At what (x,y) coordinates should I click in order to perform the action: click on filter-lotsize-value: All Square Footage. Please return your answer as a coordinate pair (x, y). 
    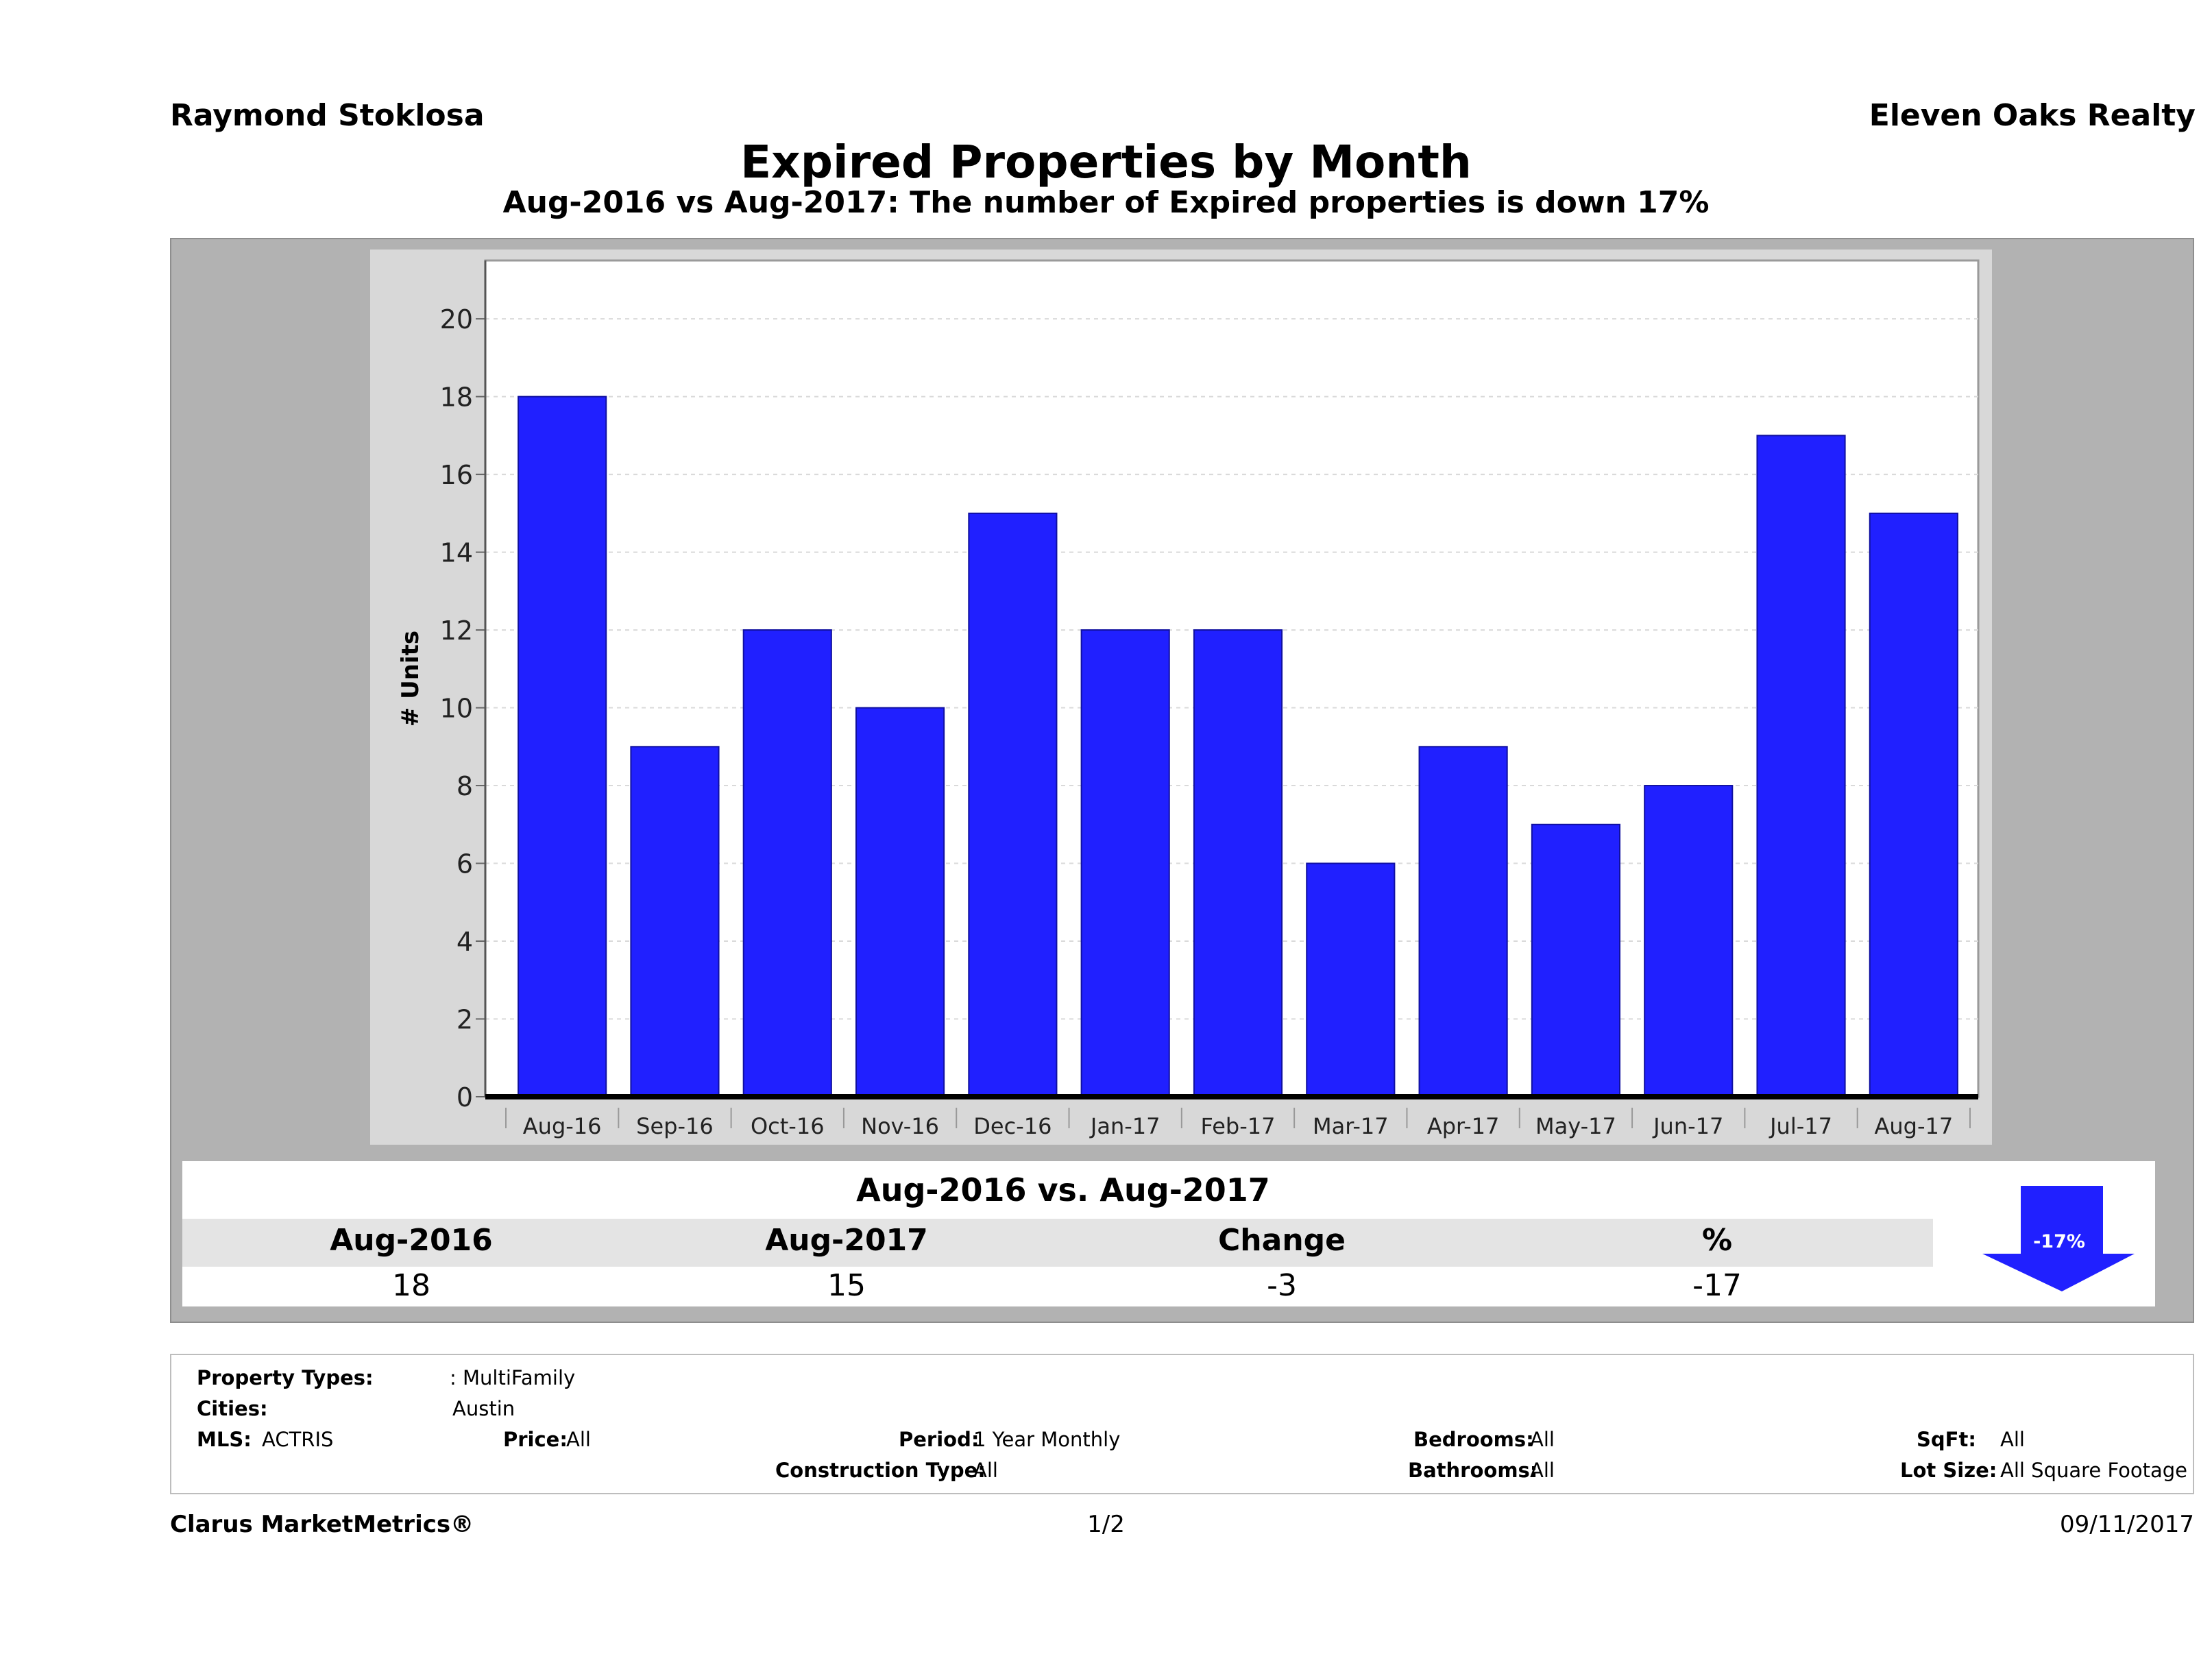
    Looking at the image, I should click on (2094, 1471).